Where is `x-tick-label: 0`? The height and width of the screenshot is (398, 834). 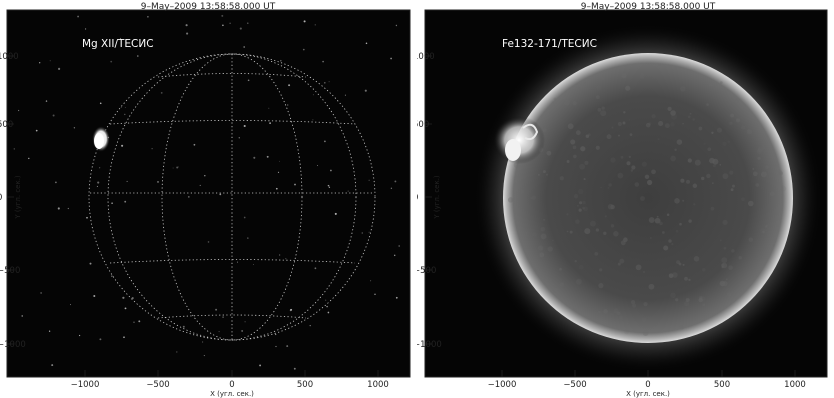
x-tick-label: 0 is located at coordinates (647, 385).